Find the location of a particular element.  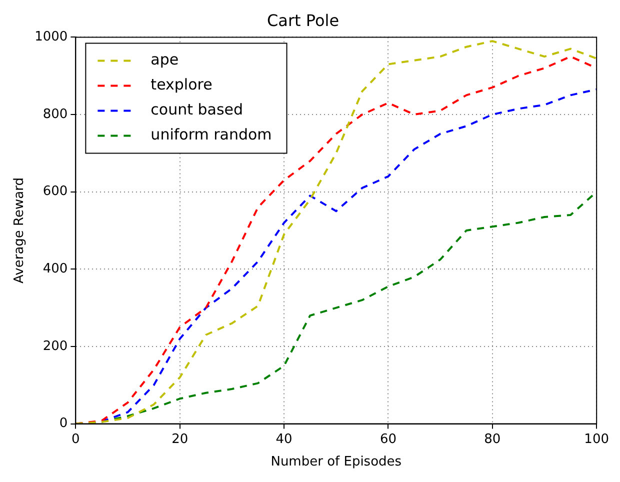

y-tick-label: 600 is located at coordinates (55, 192).